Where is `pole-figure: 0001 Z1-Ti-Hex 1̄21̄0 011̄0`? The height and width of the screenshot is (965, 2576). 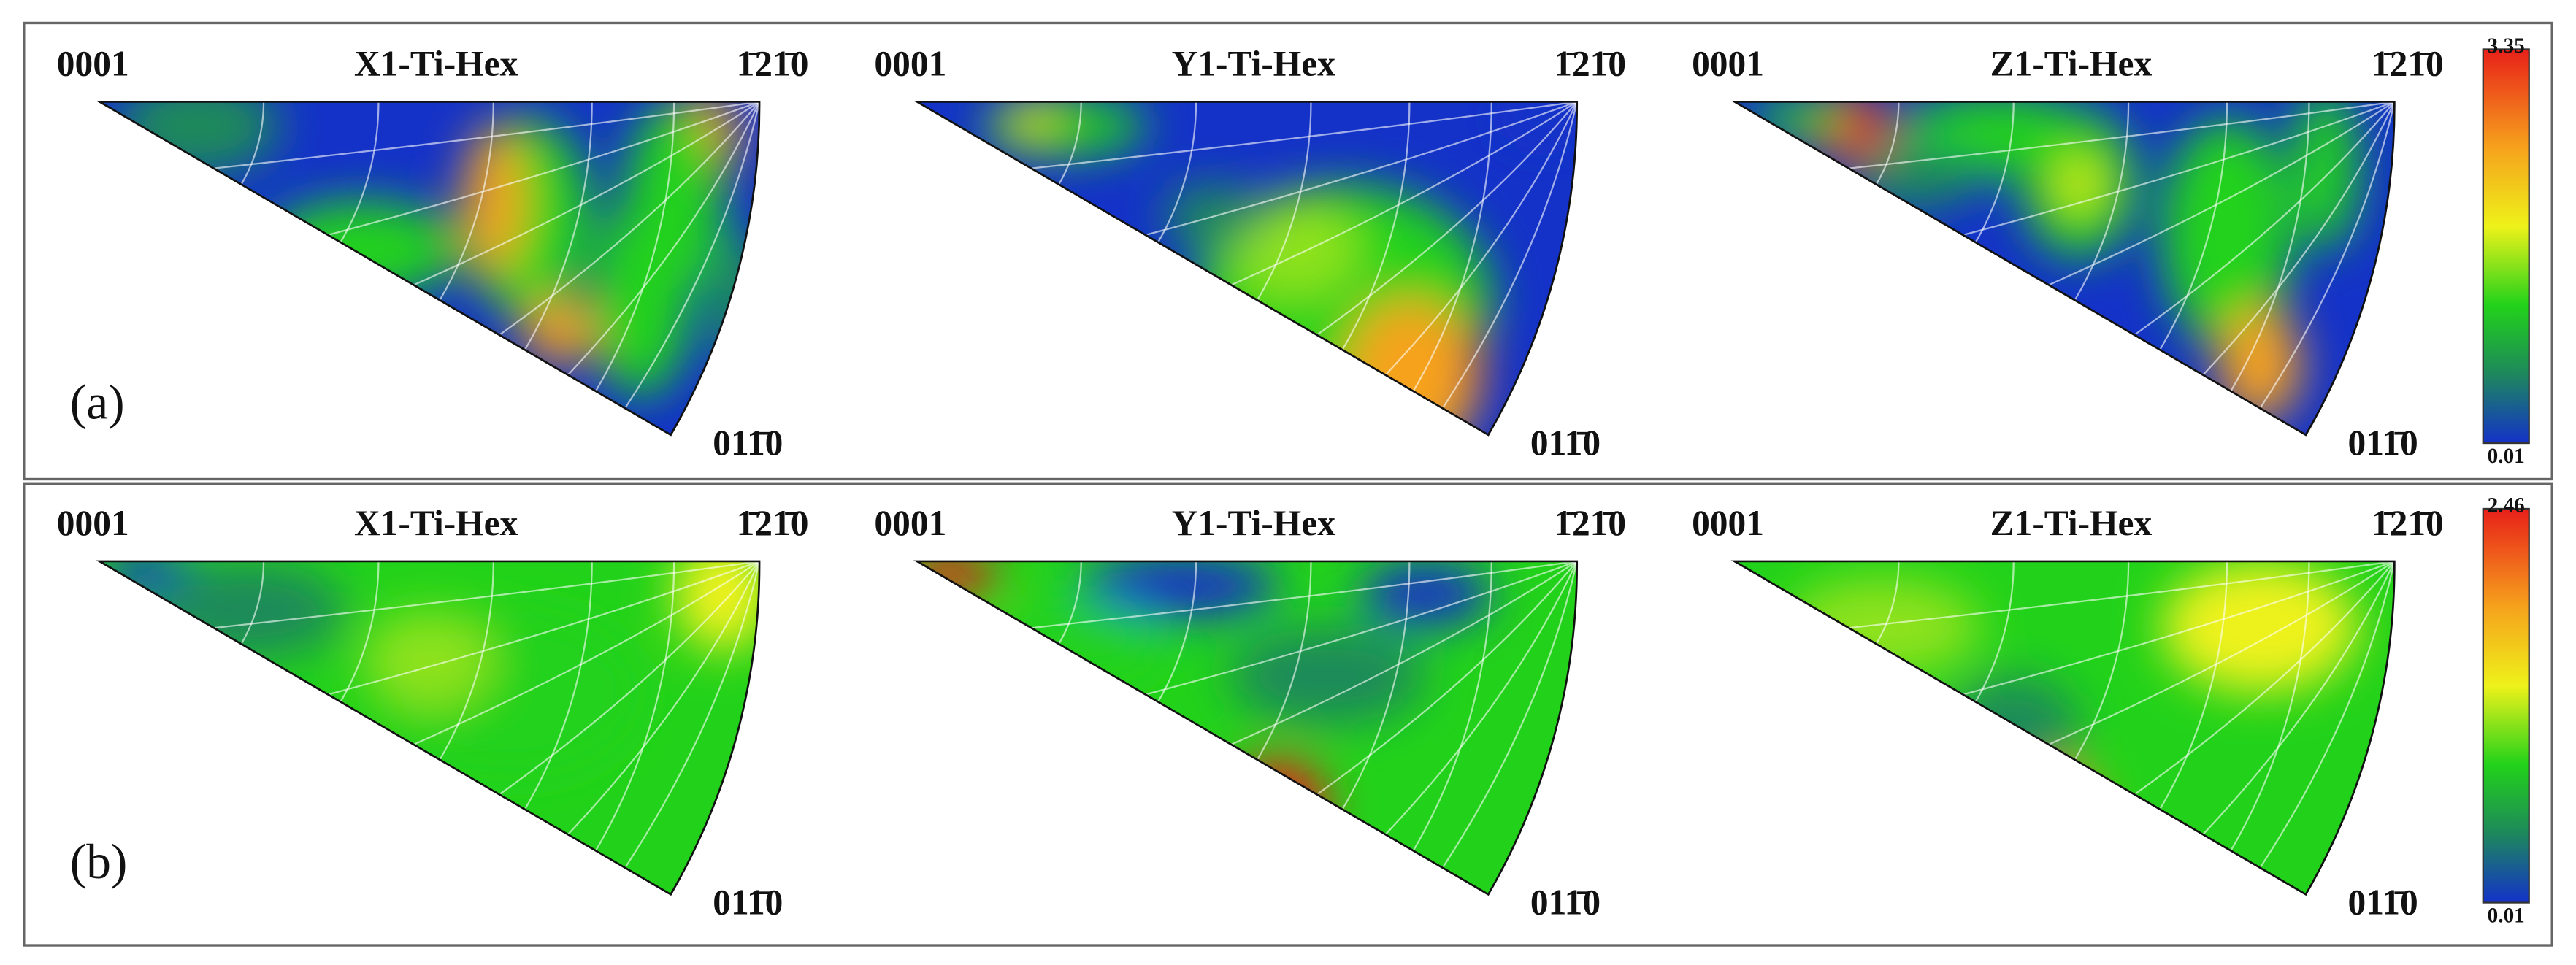 pole-figure: 0001 Z1-Ti-Hex 1̄21̄0 011̄0 is located at coordinates (2068, 253).